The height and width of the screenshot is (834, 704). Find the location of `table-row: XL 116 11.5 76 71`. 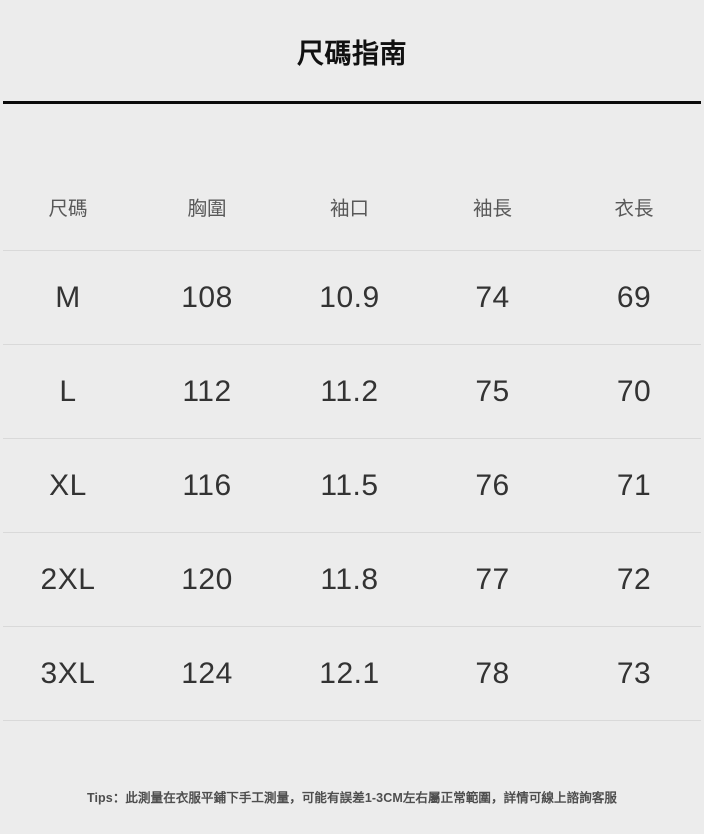

table-row: XL 116 11.5 76 71 is located at coordinates (352, 486).